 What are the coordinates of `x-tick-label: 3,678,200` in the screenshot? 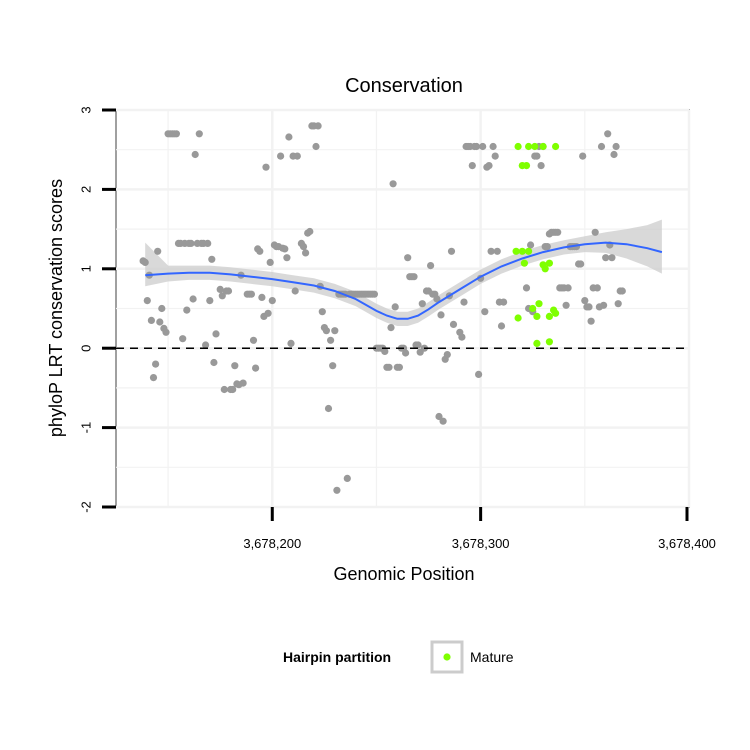 It's located at (272, 543).